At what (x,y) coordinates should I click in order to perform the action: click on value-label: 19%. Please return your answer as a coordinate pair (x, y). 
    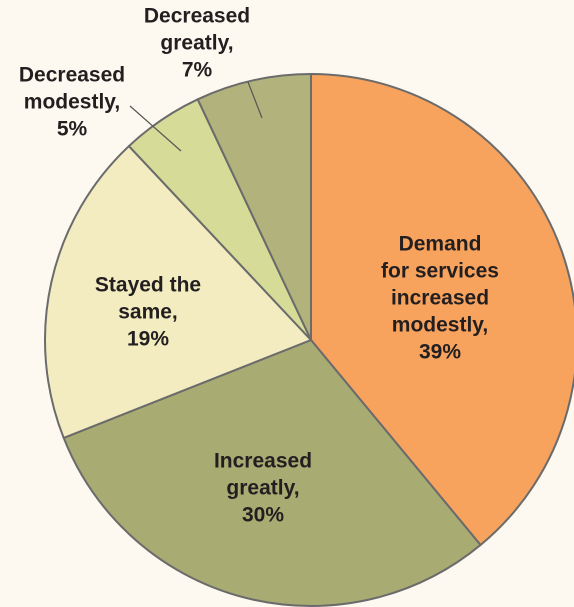
    Looking at the image, I should click on (148, 339).